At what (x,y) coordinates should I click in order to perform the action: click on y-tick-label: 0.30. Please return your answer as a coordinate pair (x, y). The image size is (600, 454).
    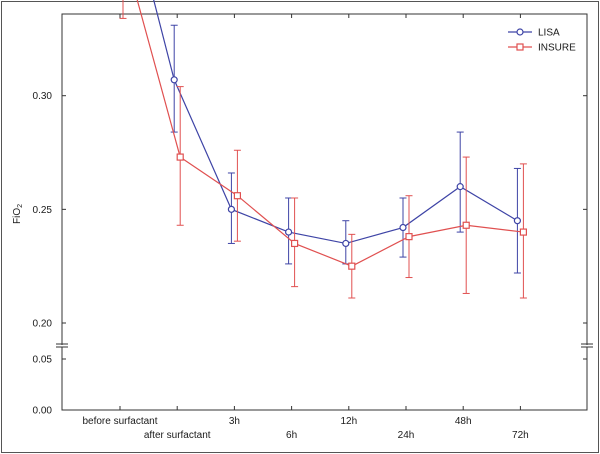
    Looking at the image, I should click on (43, 96).